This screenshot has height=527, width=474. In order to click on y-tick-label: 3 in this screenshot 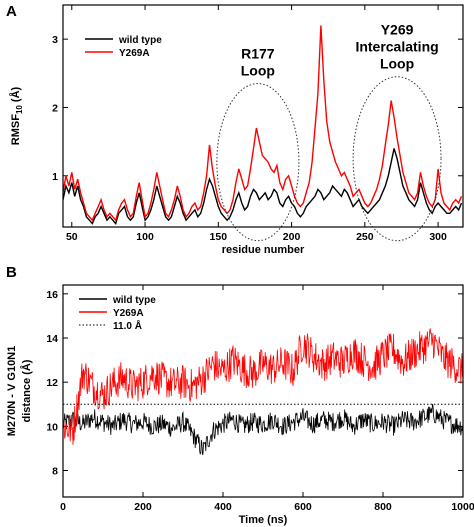, I will do `click(55, 40)`.